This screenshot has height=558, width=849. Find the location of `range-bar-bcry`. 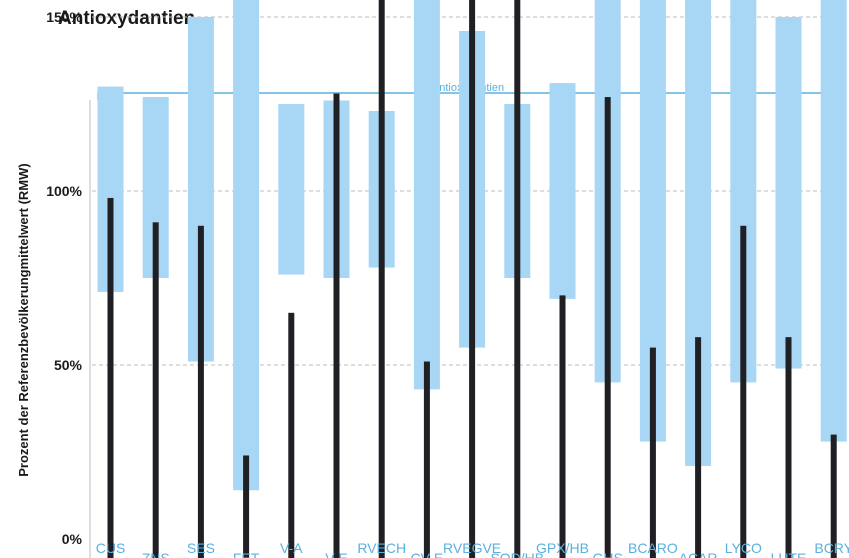

range-bar-bcry is located at coordinates (833, 221).